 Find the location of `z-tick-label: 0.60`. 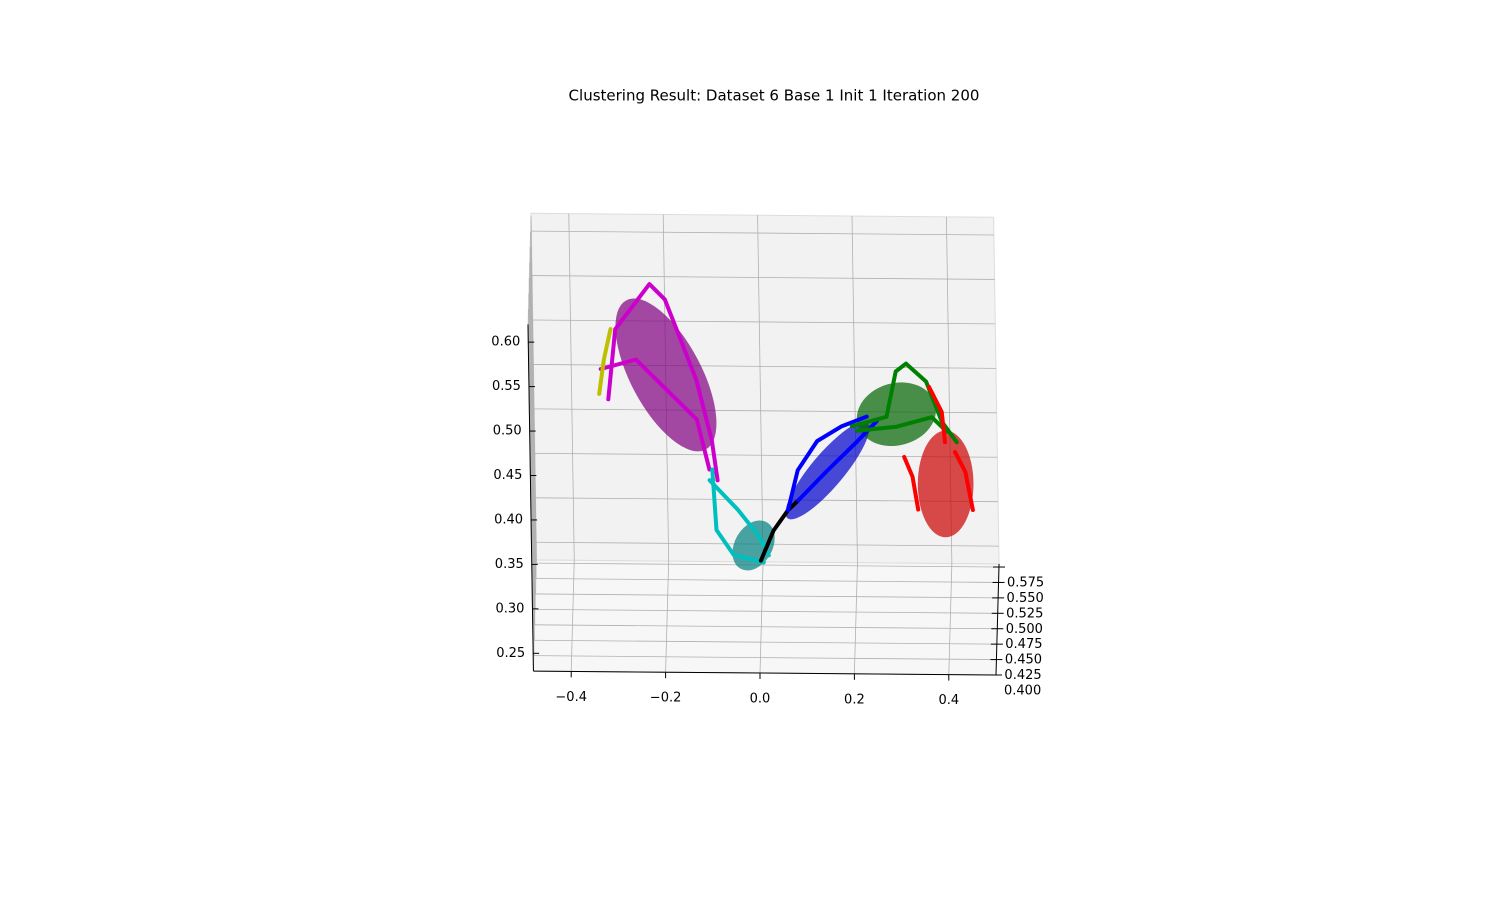

z-tick-label: 0.60 is located at coordinates (505, 342).